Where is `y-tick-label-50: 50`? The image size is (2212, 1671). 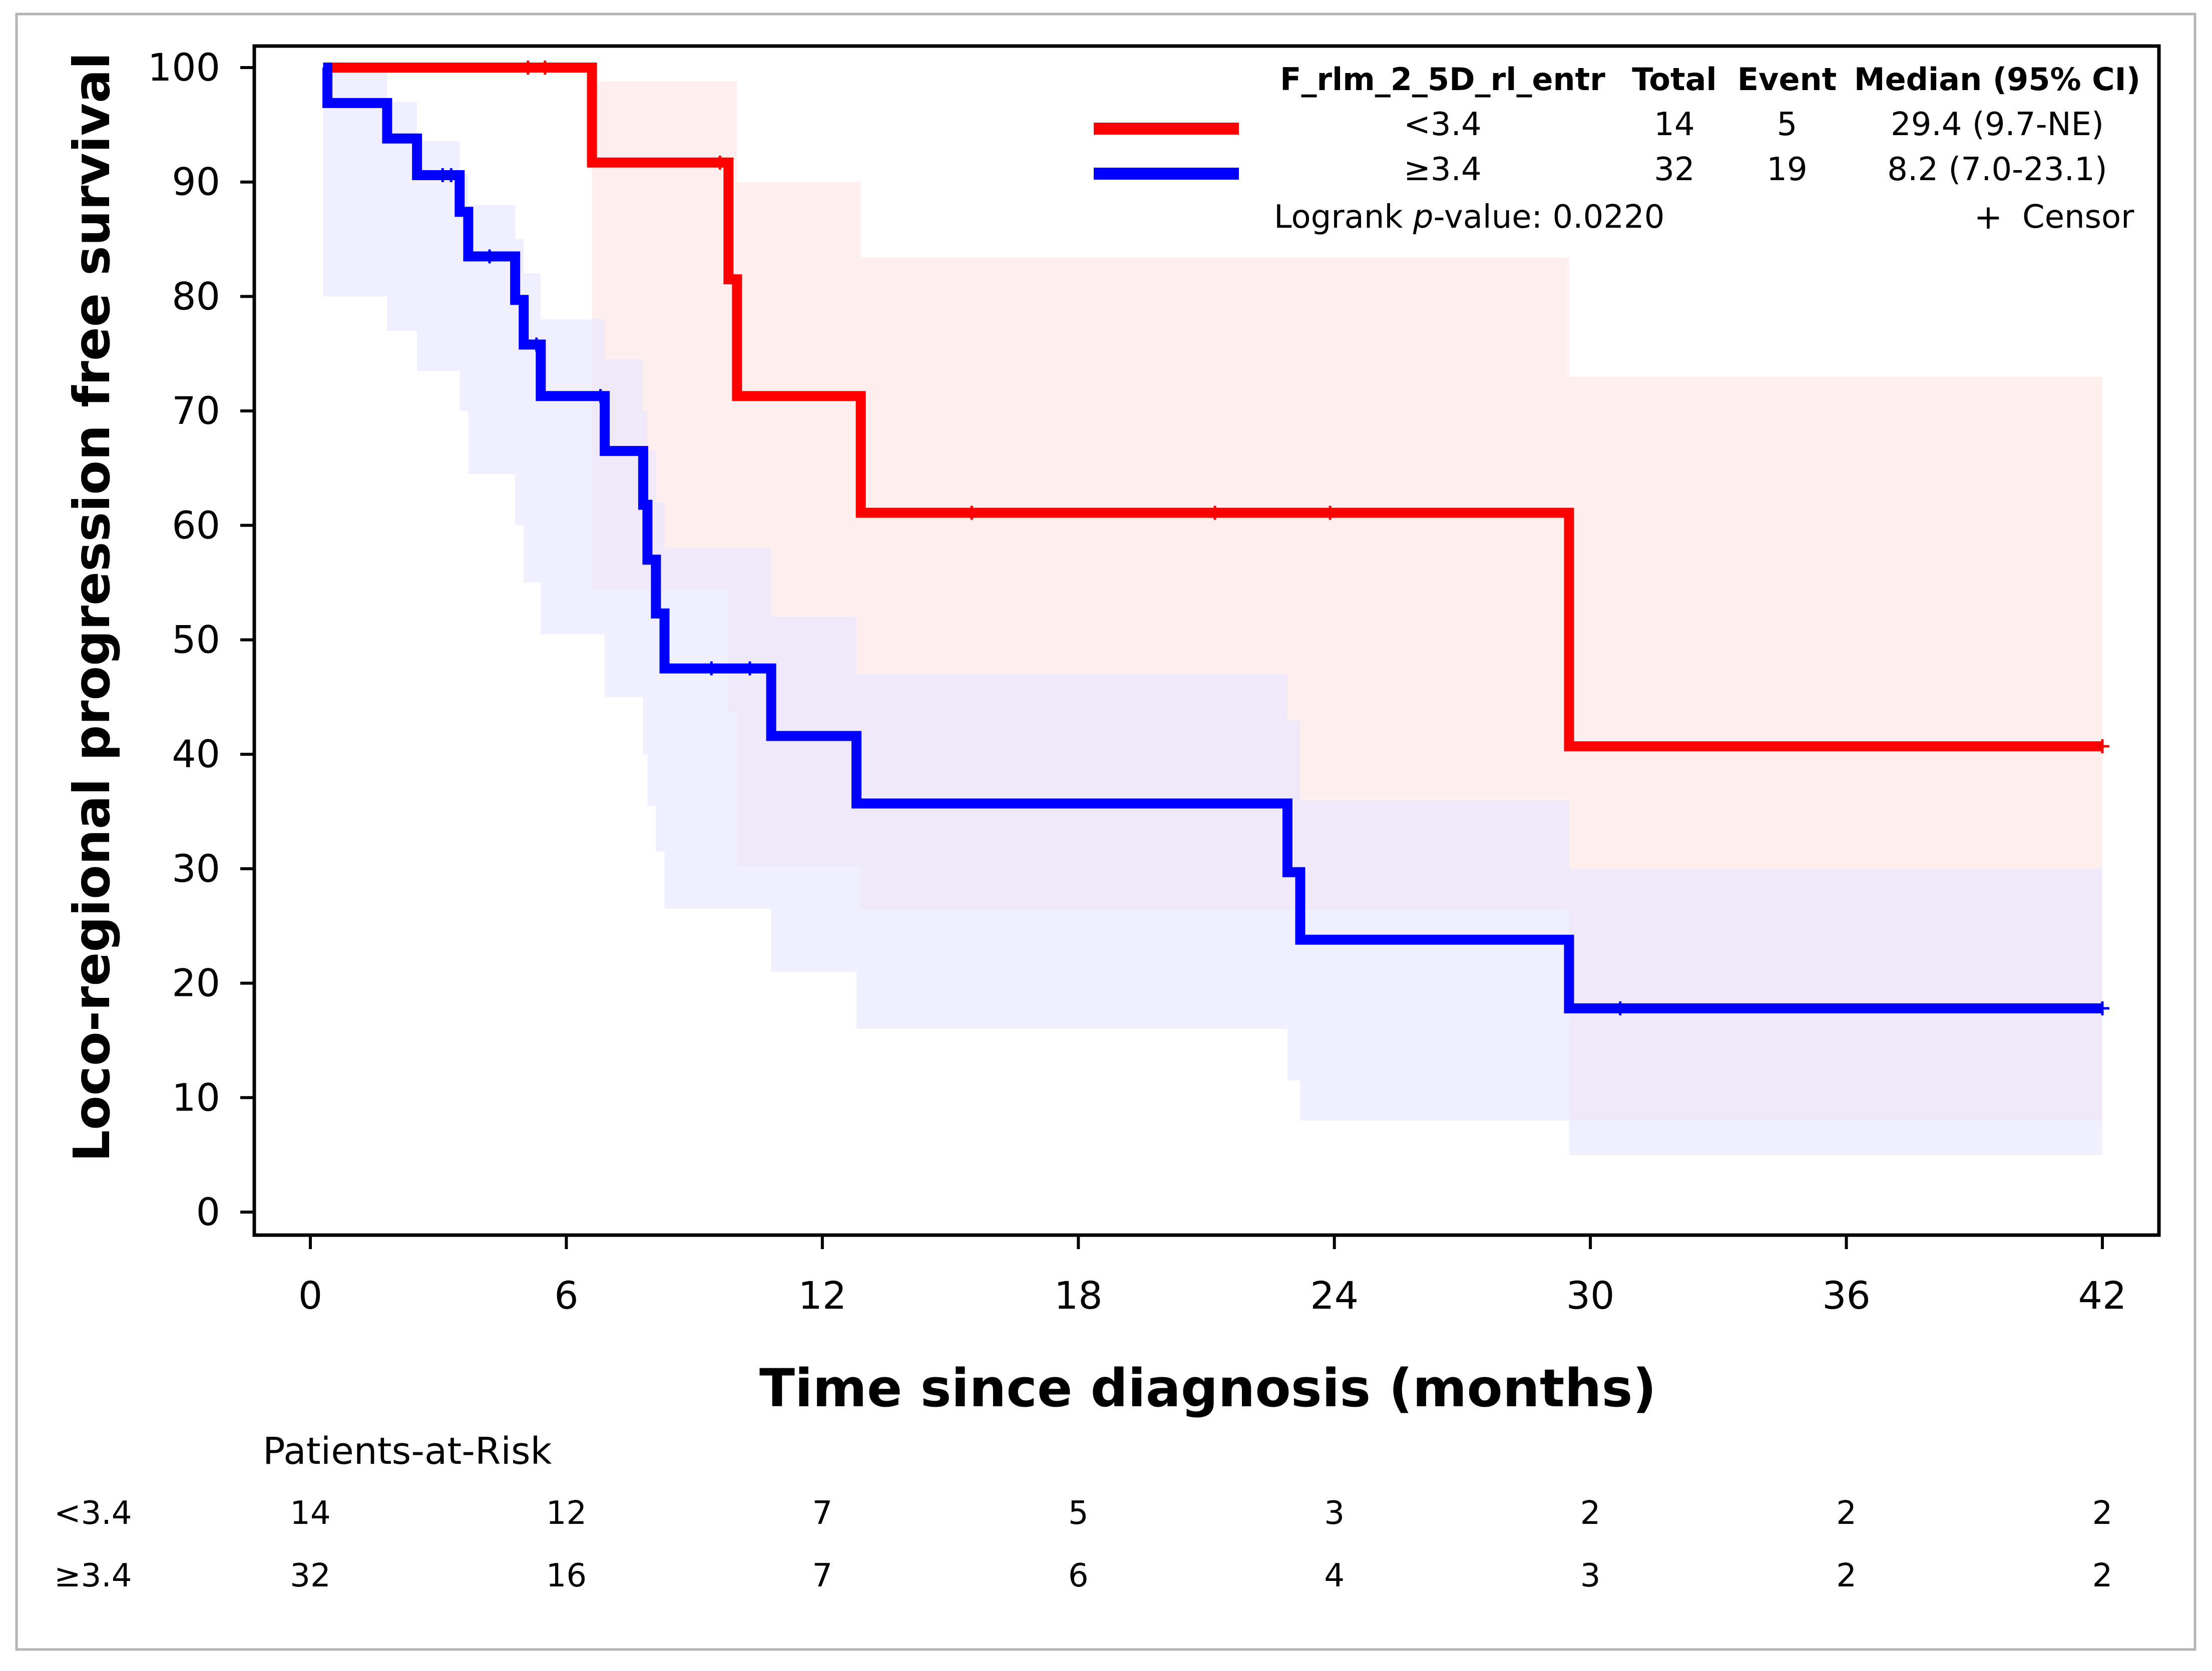
y-tick-label-50: 50 is located at coordinates (196, 640).